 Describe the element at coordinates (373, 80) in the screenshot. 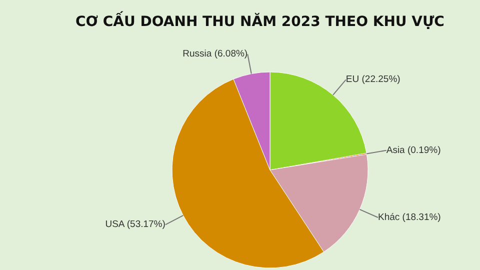

I see `slice-label: EU (22.25%)` at that location.